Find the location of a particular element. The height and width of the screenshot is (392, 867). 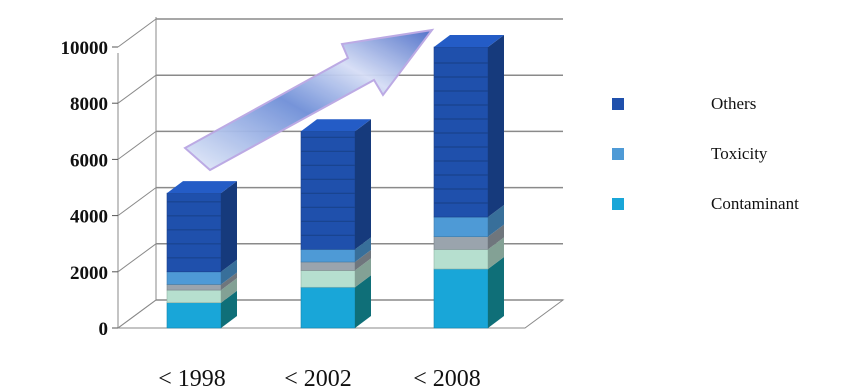

y-axis-ticks: 0 2000 4000 6000 8000 10000 is located at coordinates (89, 189).